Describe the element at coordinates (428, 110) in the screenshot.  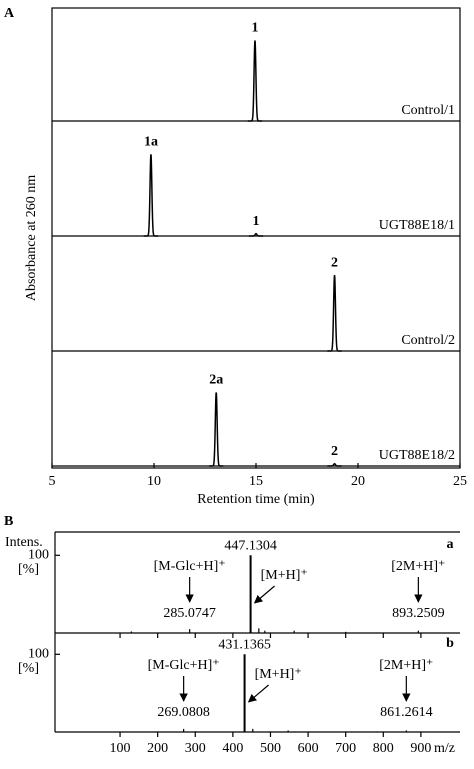
I see `trace-name: Control/1` at that location.